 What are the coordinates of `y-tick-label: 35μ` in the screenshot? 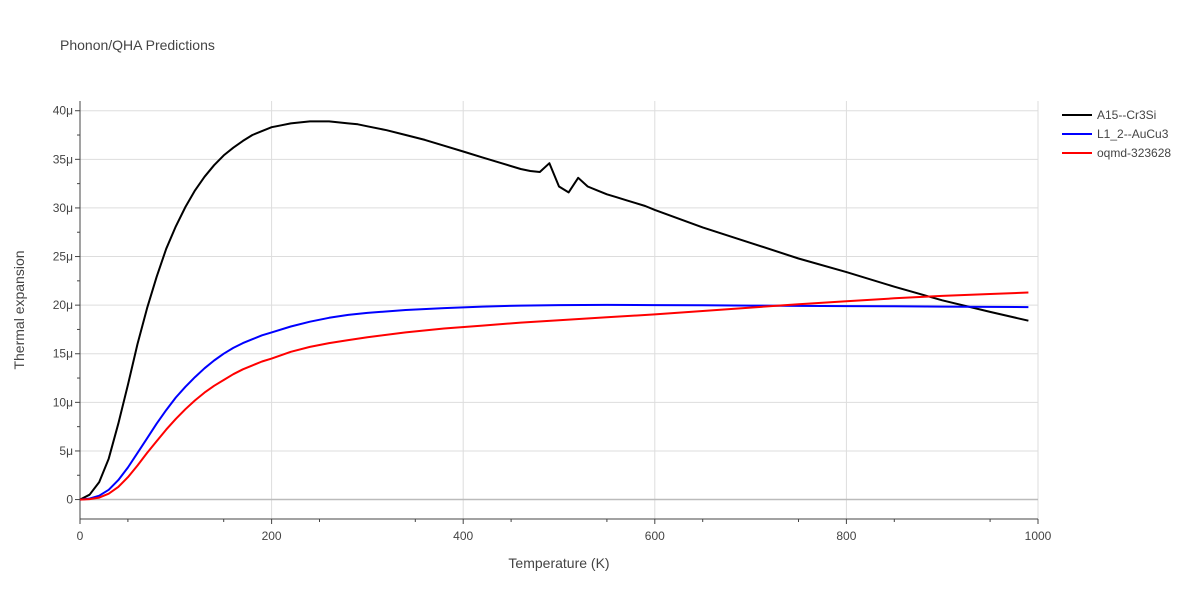 It's located at (63, 159).